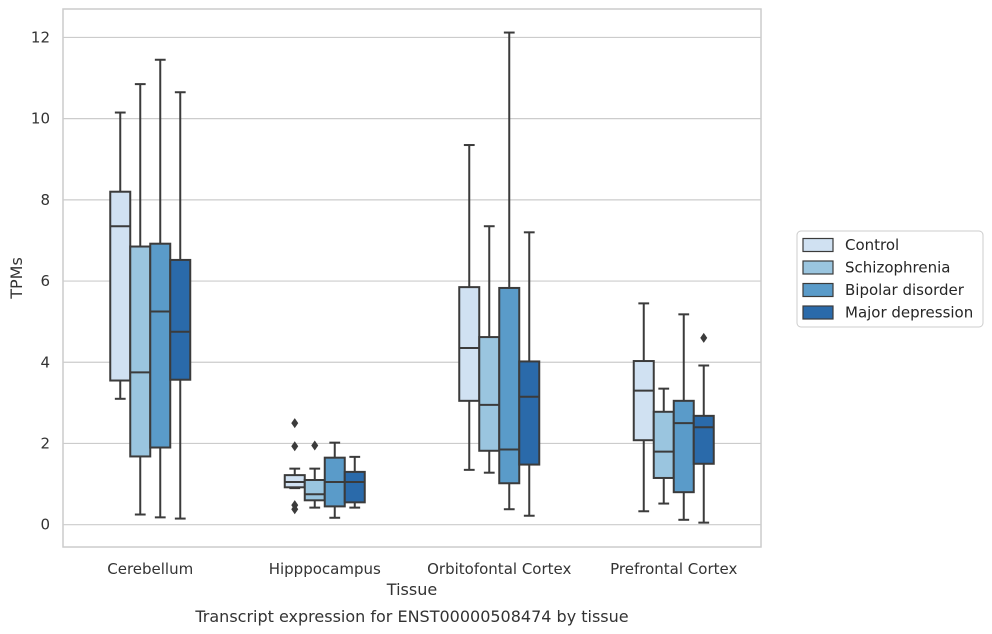  Describe the element at coordinates (314, 474) in the screenshot. I see `box-hipppocampus-schizophrenia` at that location.